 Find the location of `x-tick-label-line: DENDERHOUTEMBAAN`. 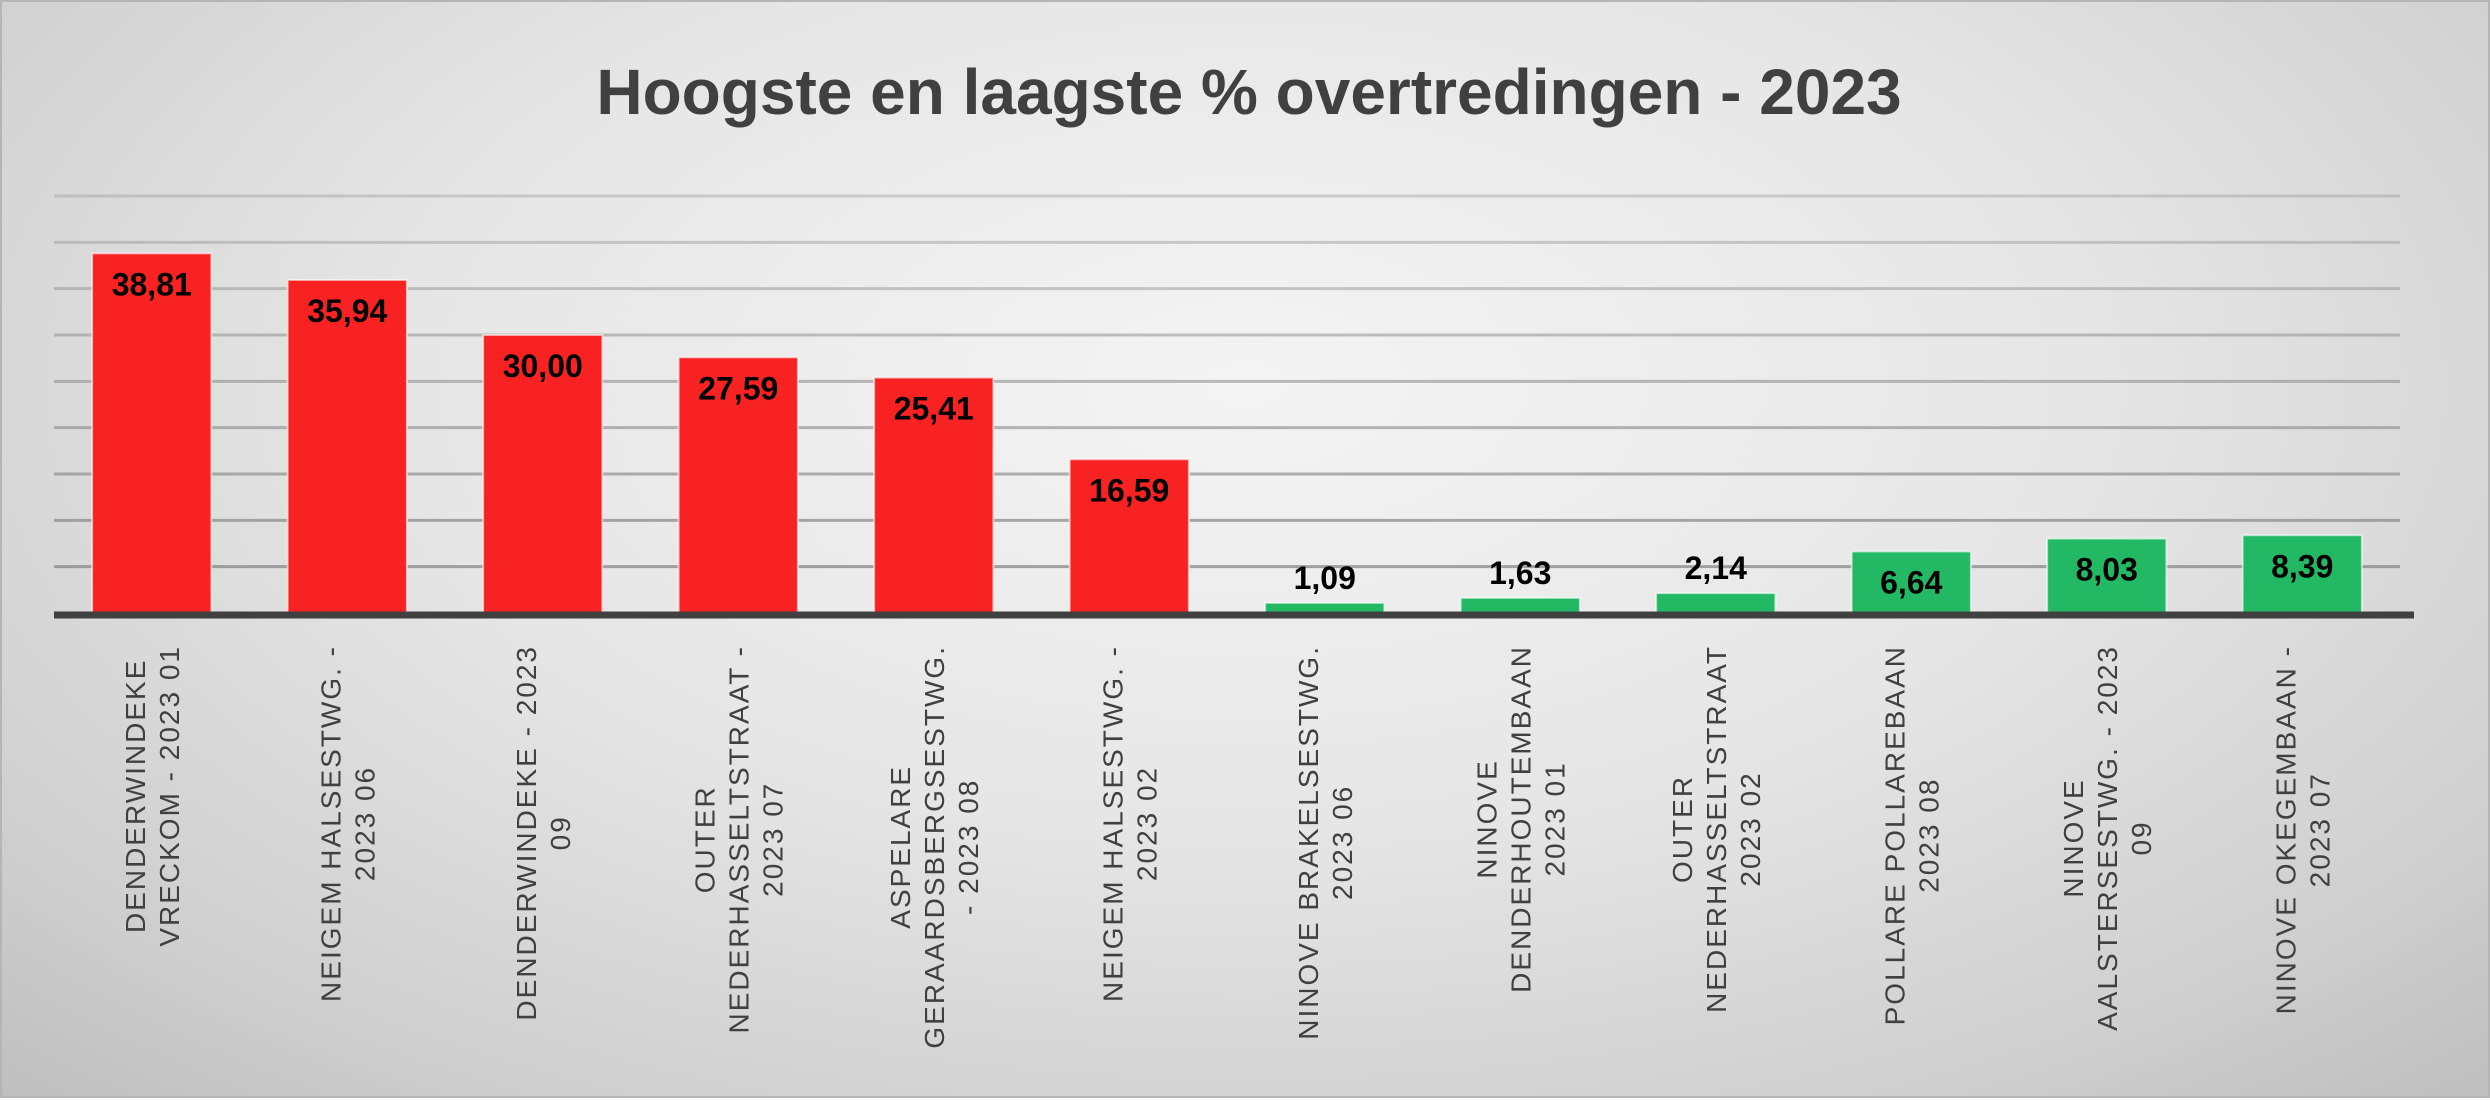

x-tick-label-line: DENDERHOUTEMBAAN is located at coordinates (1520, 819).